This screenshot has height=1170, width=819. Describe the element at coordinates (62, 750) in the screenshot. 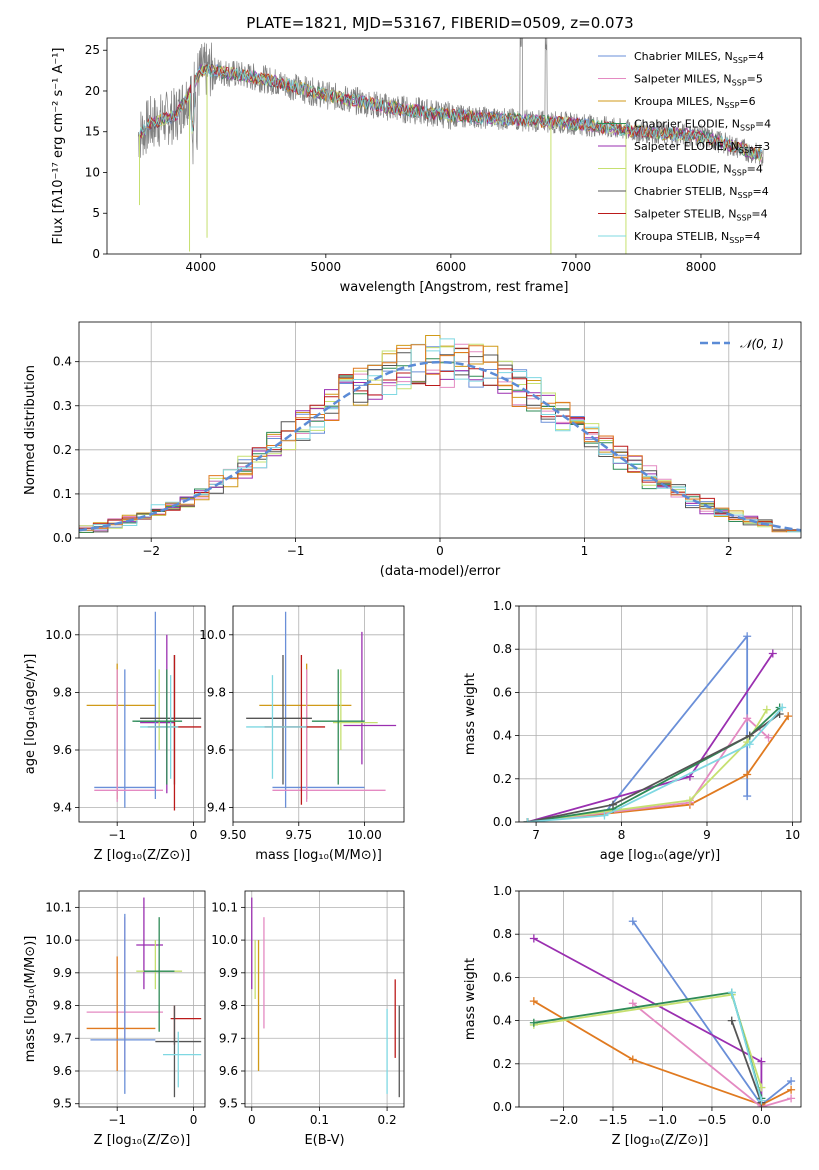

I see `y-tick-label: 9.6` at that location.